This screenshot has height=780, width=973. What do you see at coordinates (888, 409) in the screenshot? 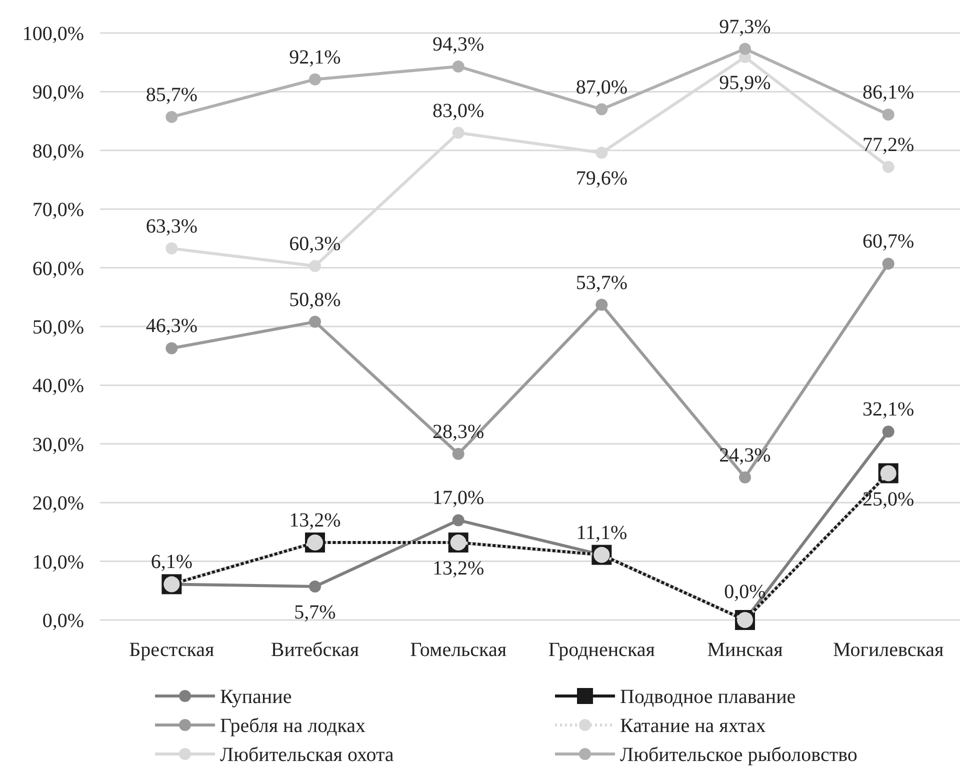
I see `data-label: 32,1%` at bounding box center [888, 409].